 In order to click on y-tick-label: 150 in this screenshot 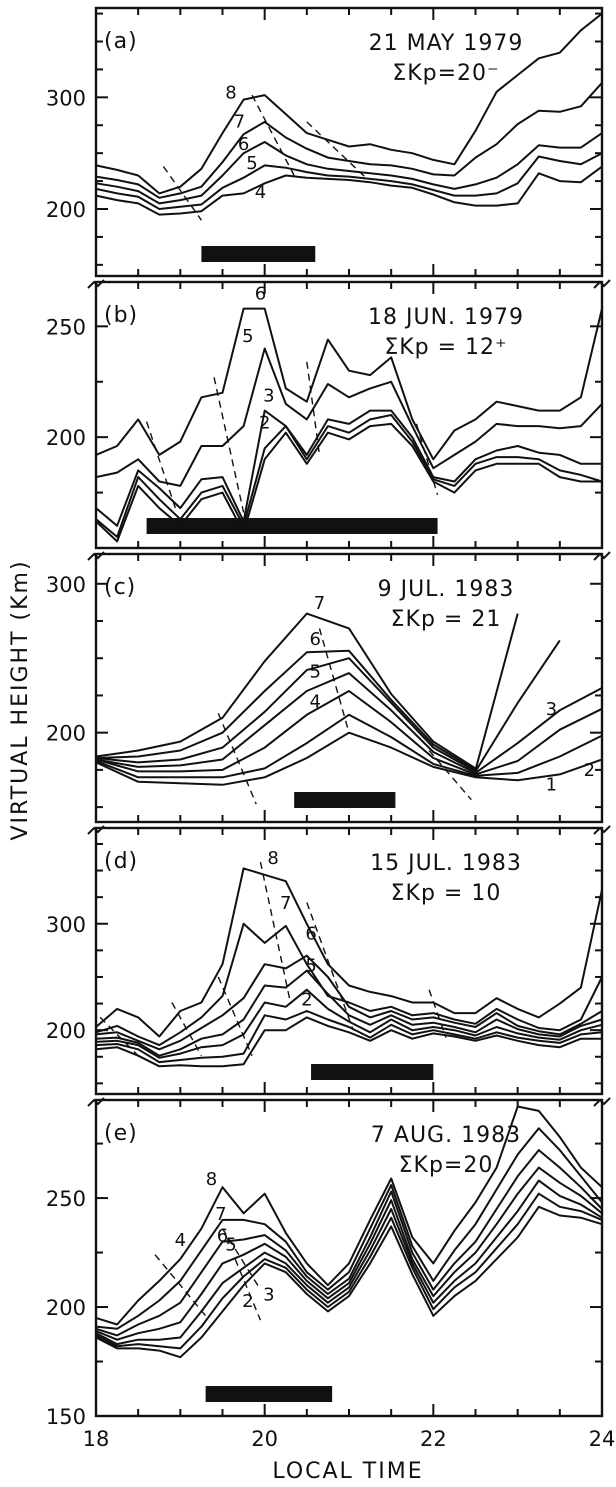, I will do `click(66, 1417)`.